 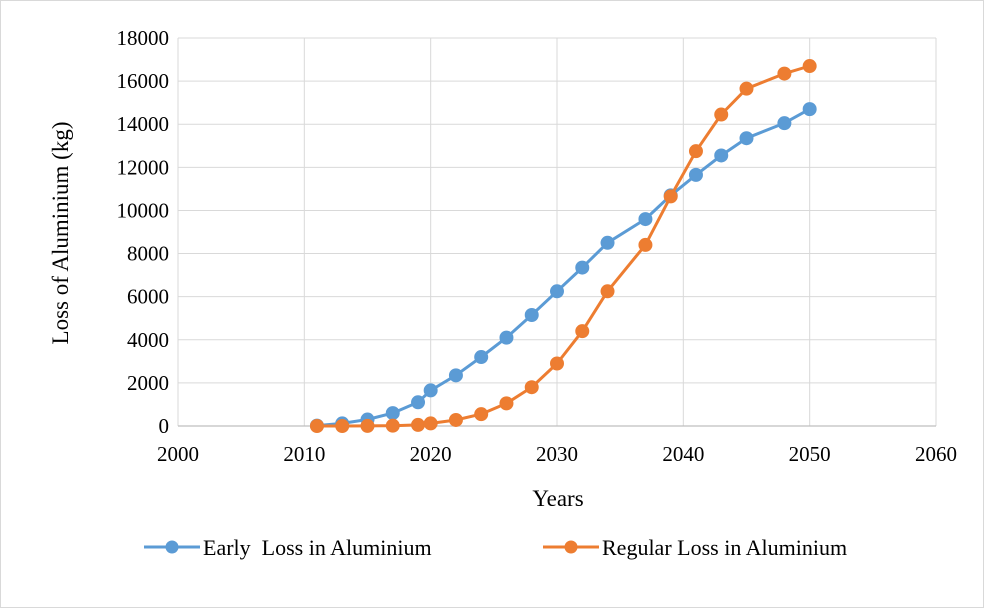 I want to click on y-tick-label: 12000, so click(x=143, y=167).